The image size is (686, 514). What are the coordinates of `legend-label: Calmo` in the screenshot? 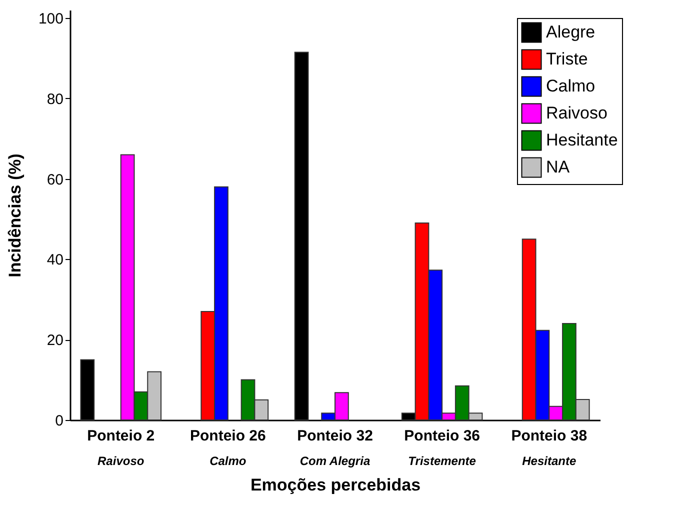 It's located at (571, 86).